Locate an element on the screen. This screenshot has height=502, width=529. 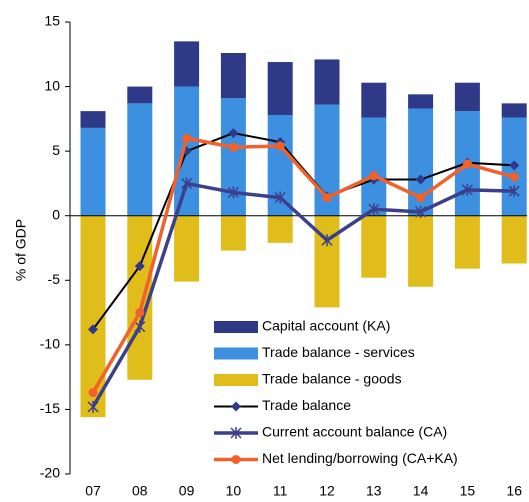
x-tick-label: 12 is located at coordinates (327, 491).